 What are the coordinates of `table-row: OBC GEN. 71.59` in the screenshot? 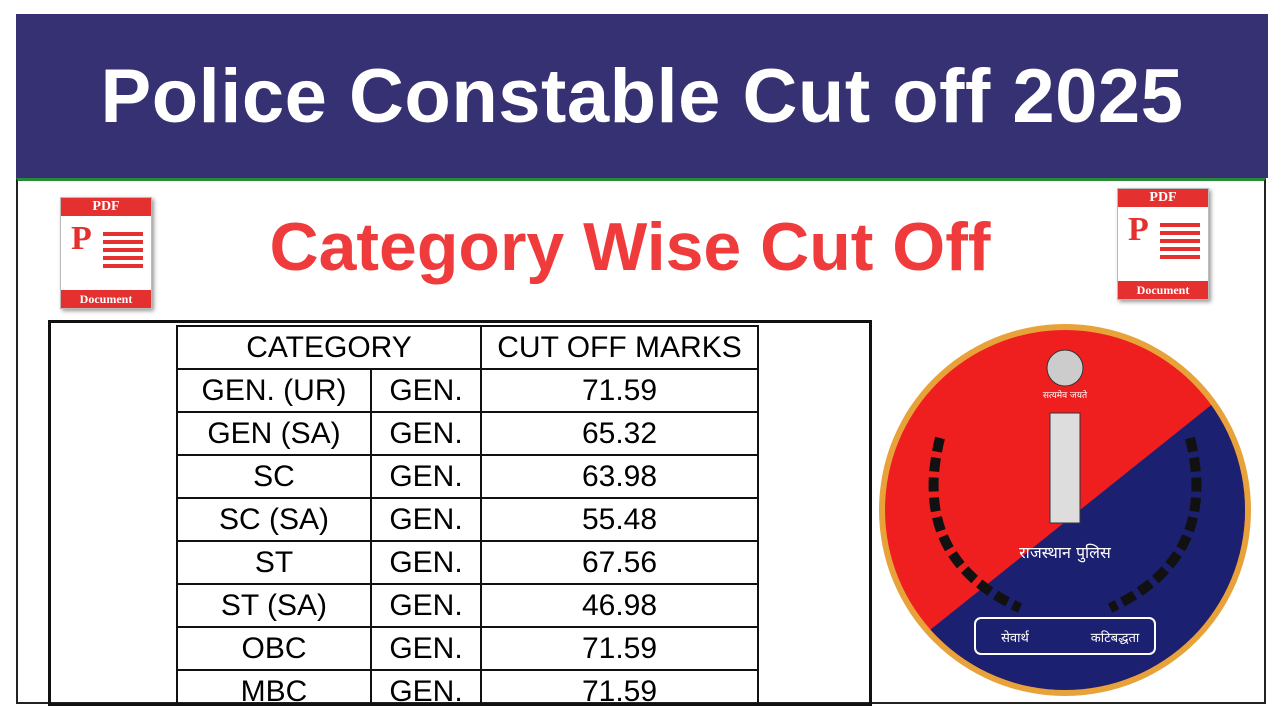 It's located at (467, 648).